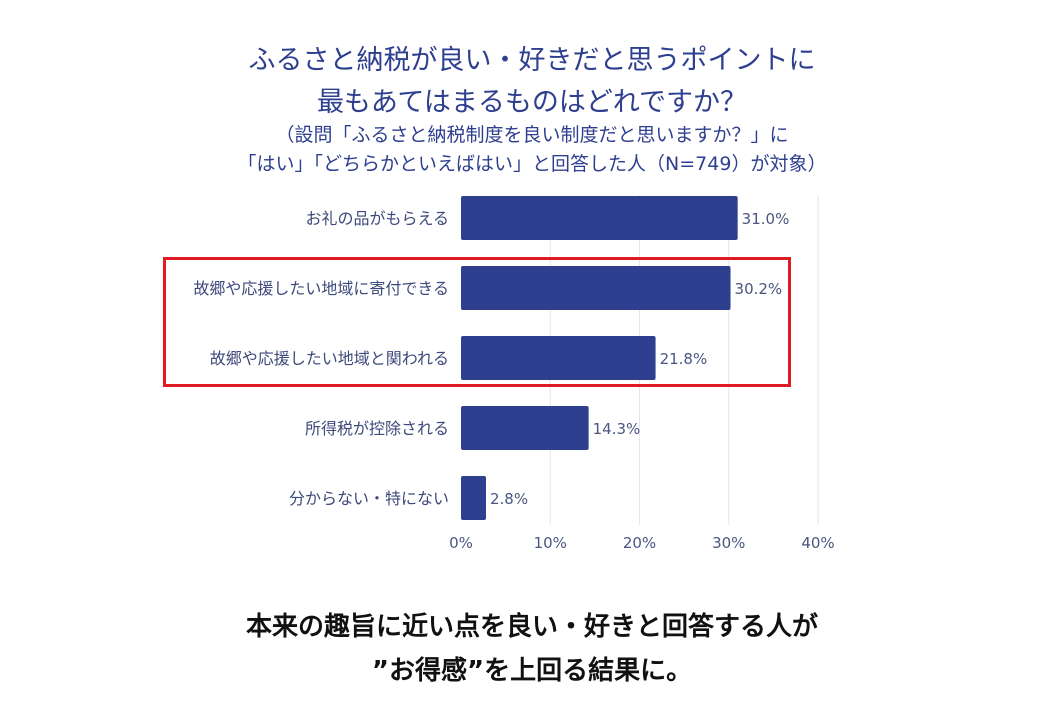 This screenshot has height=716, width=1064. What do you see at coordinates (550, 543) in the screenshot?
I see `x-tick-label: 10%` at bounding box center [550, 543].